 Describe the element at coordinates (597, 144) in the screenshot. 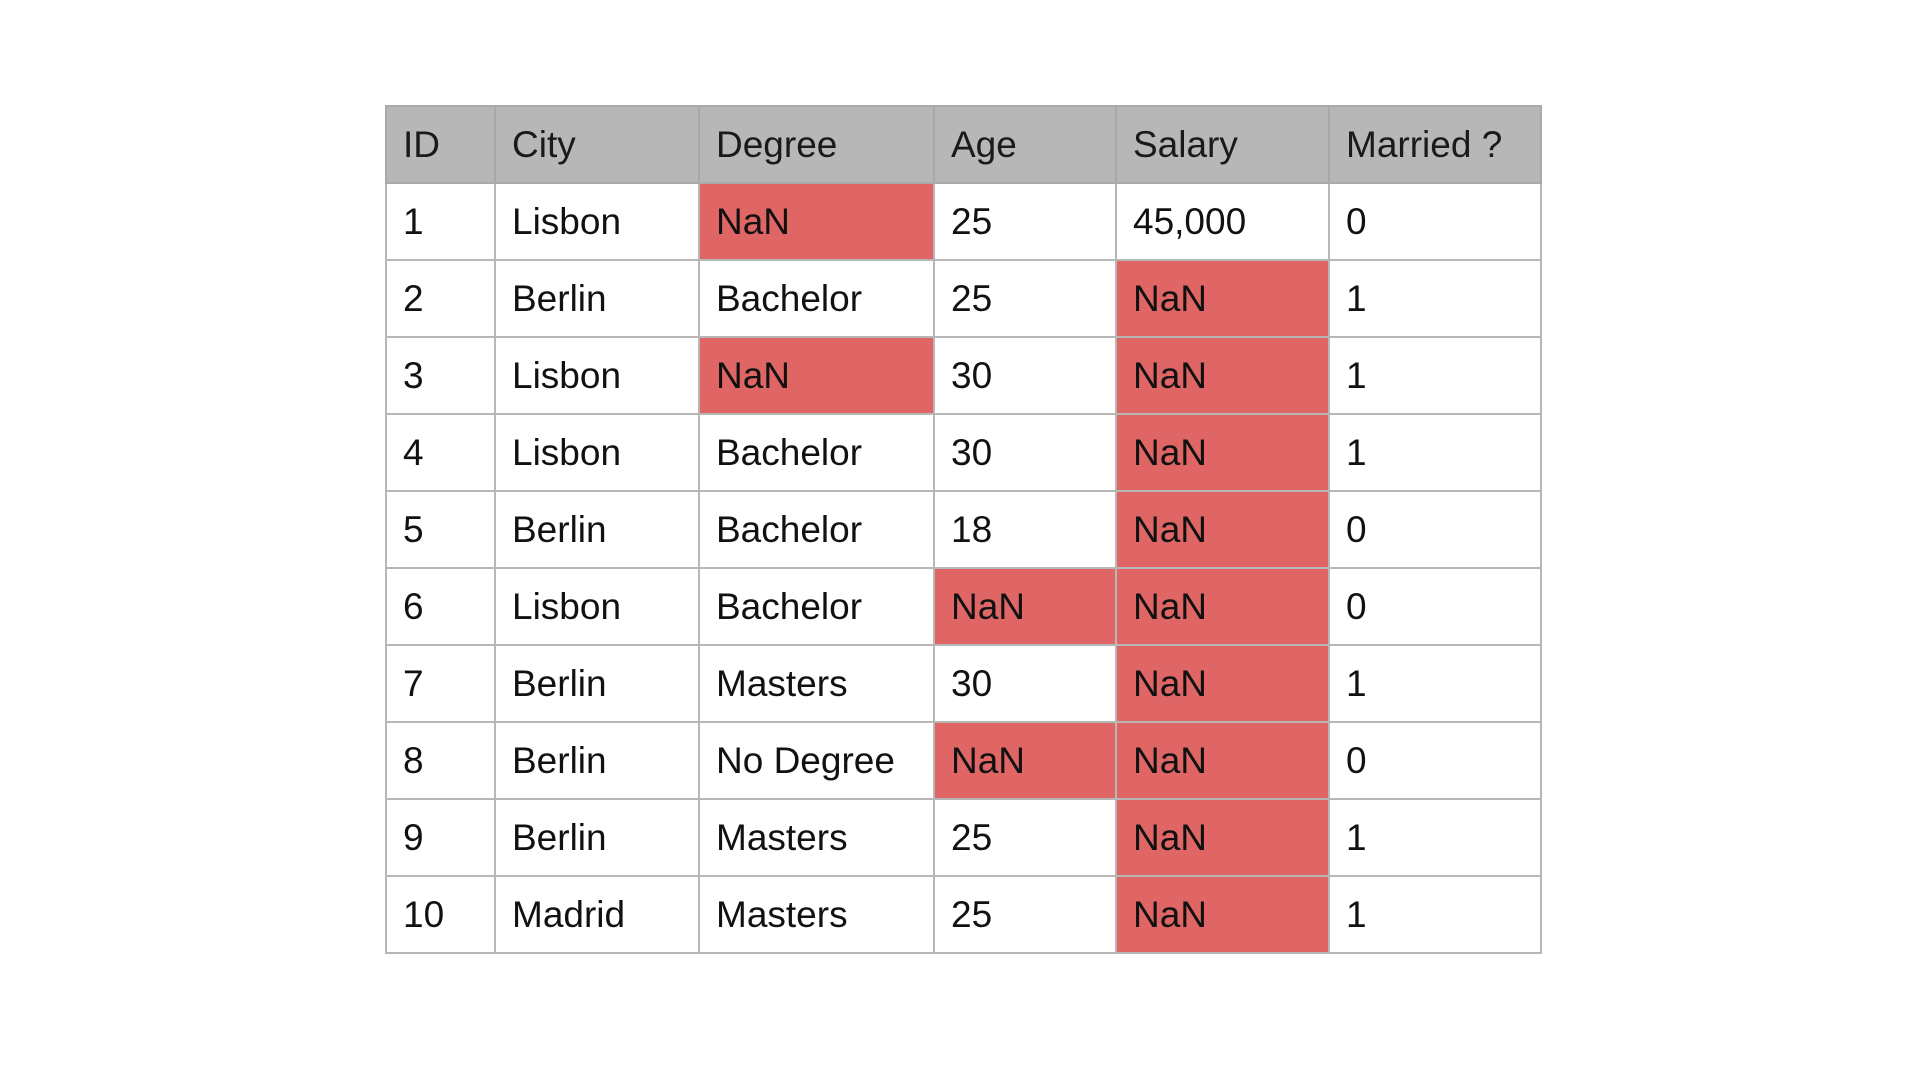

I see `column-header-city: City` at that location.